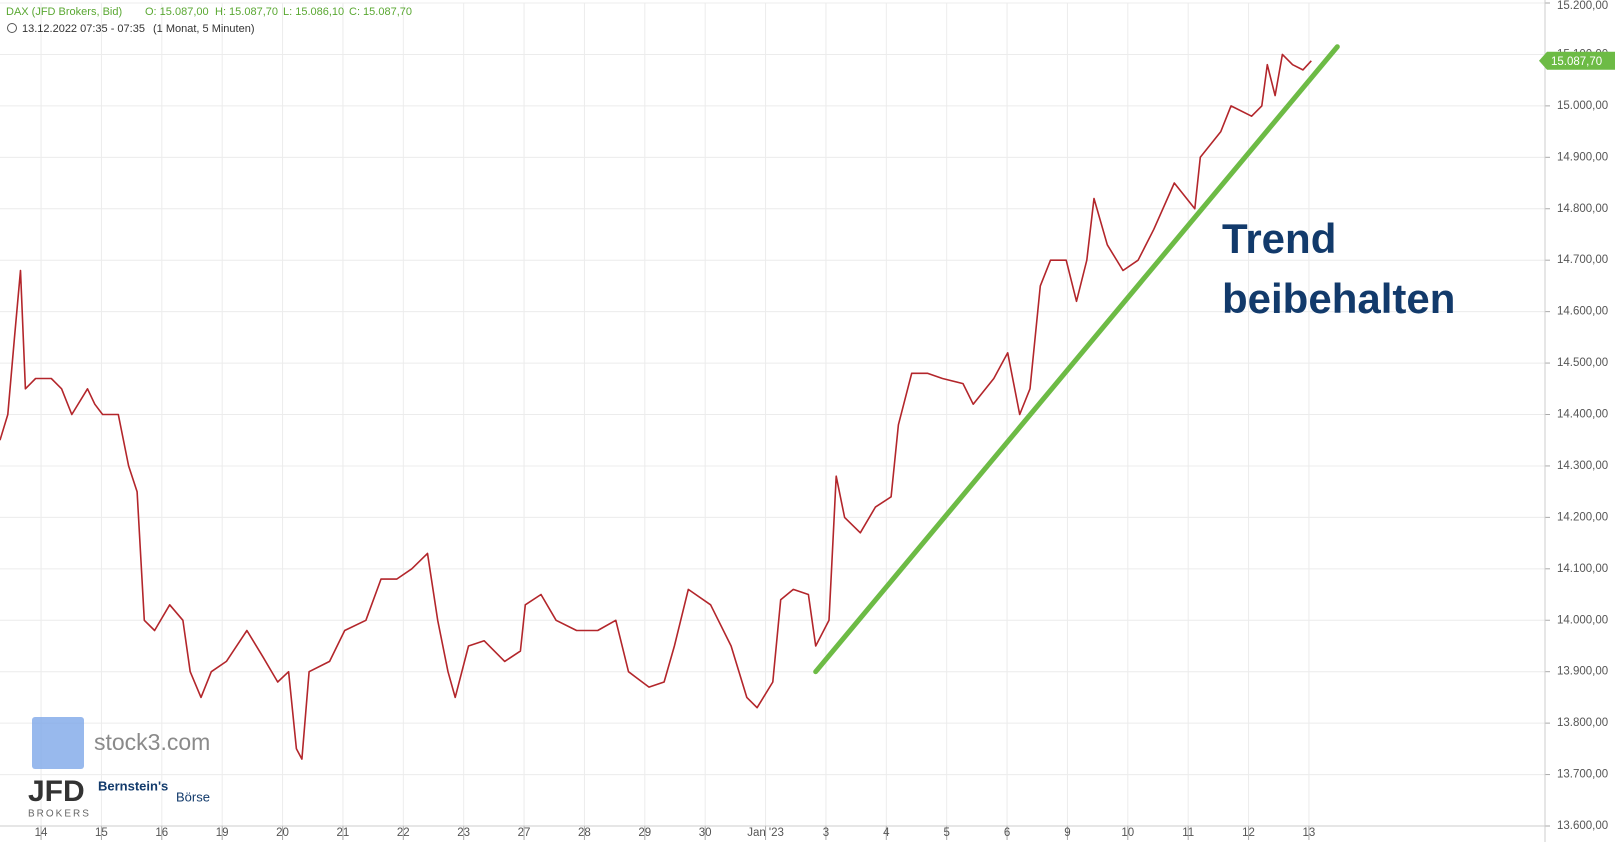 Image resolution: width=1616 pixels, height=842 pixels. What do you see at coordinates (343, 833) in the screenshot?
I see `x-tick-label: 21` at bounding box center [343, 833].